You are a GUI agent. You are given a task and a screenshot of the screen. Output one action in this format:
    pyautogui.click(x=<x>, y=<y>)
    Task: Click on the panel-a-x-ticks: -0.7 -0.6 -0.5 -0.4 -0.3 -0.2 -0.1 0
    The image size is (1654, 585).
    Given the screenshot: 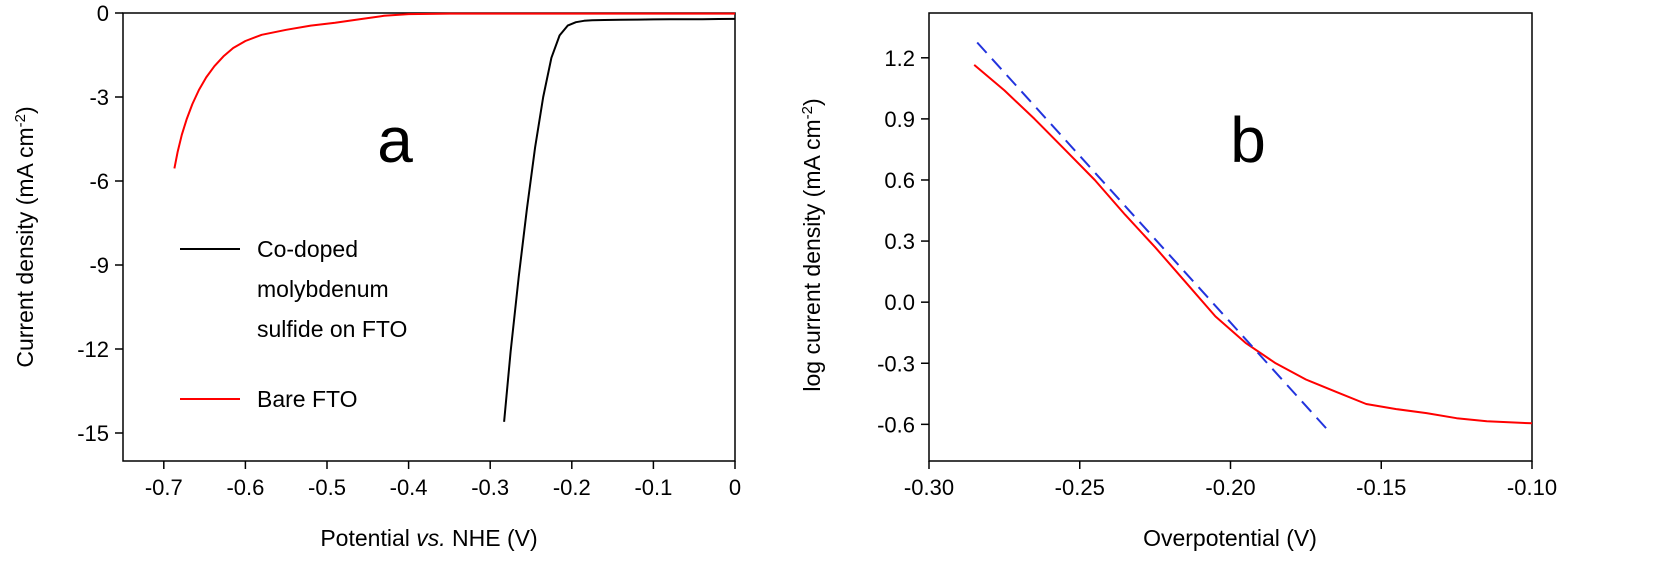 What is the action you would take?
    pyautogui.click(x=443, y=480)
    